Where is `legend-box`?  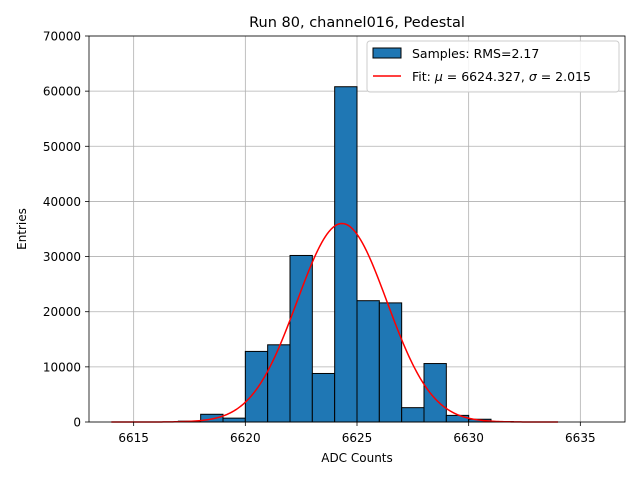 legend-box is located at coordinates (493, 66).